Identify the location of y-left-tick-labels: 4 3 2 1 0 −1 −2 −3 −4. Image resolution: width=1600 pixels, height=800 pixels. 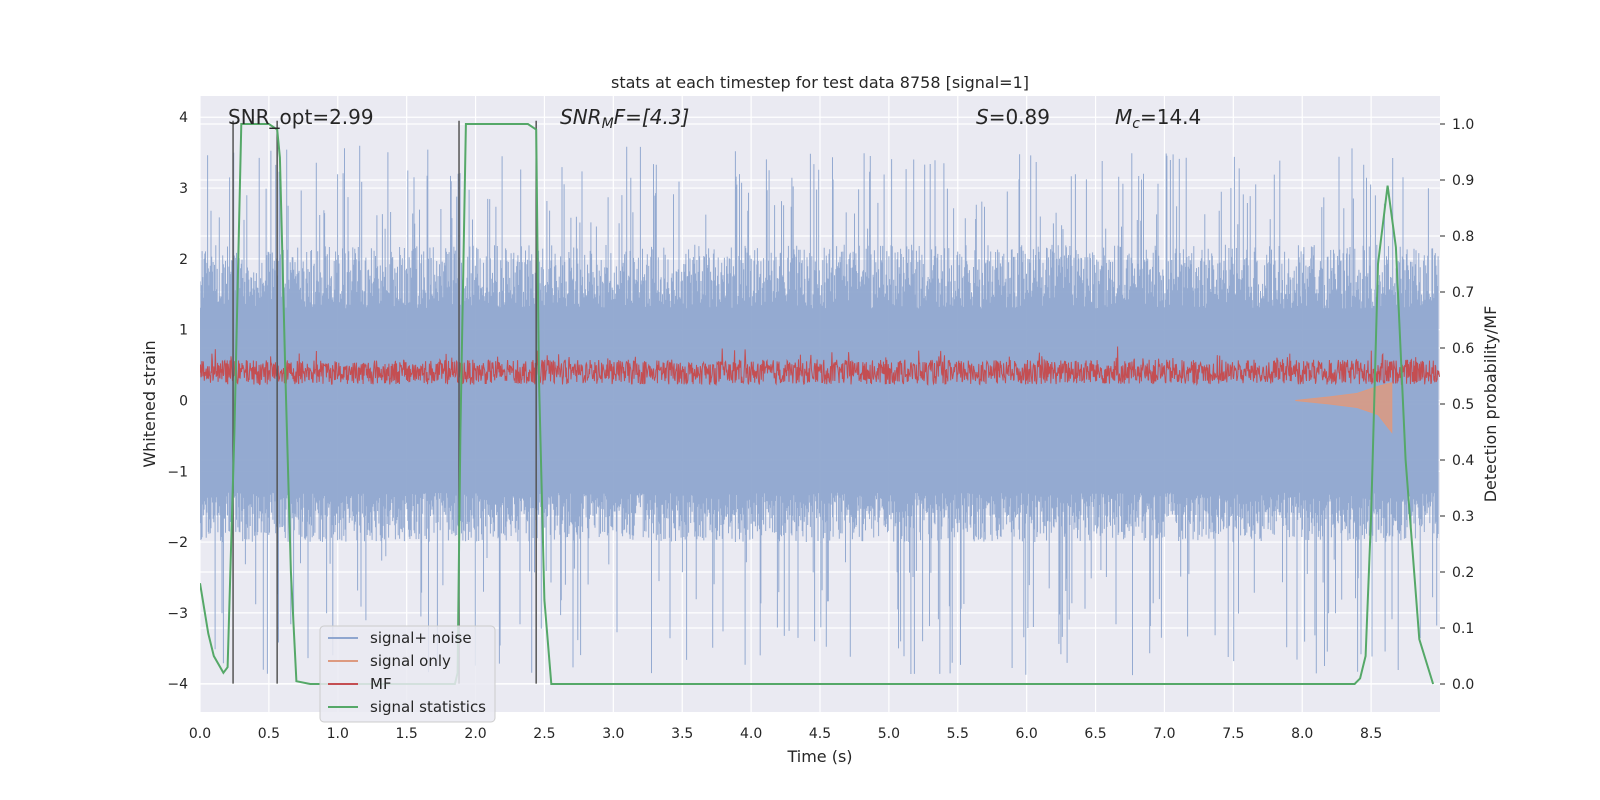
(177, 401).